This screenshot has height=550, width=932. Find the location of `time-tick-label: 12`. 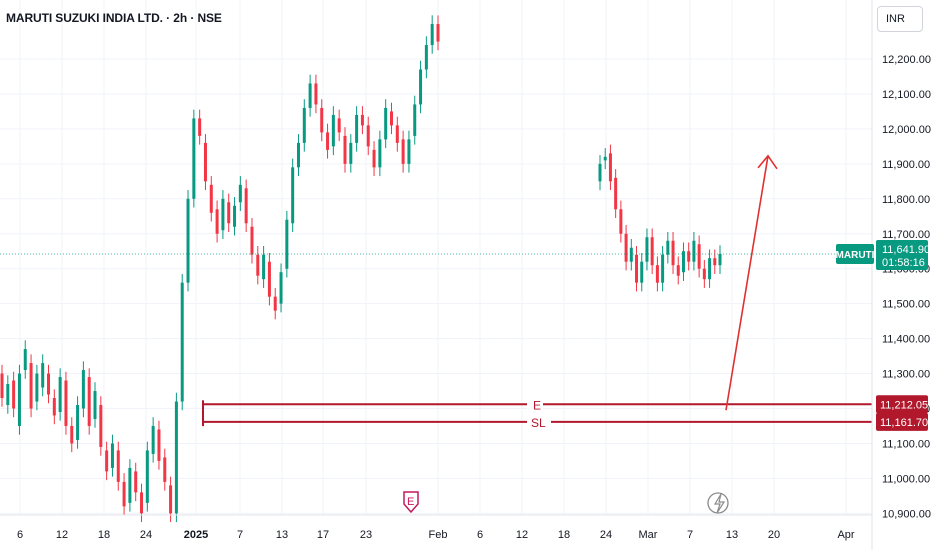

time-tick-label: 12 is located at coordinates (62, 535).